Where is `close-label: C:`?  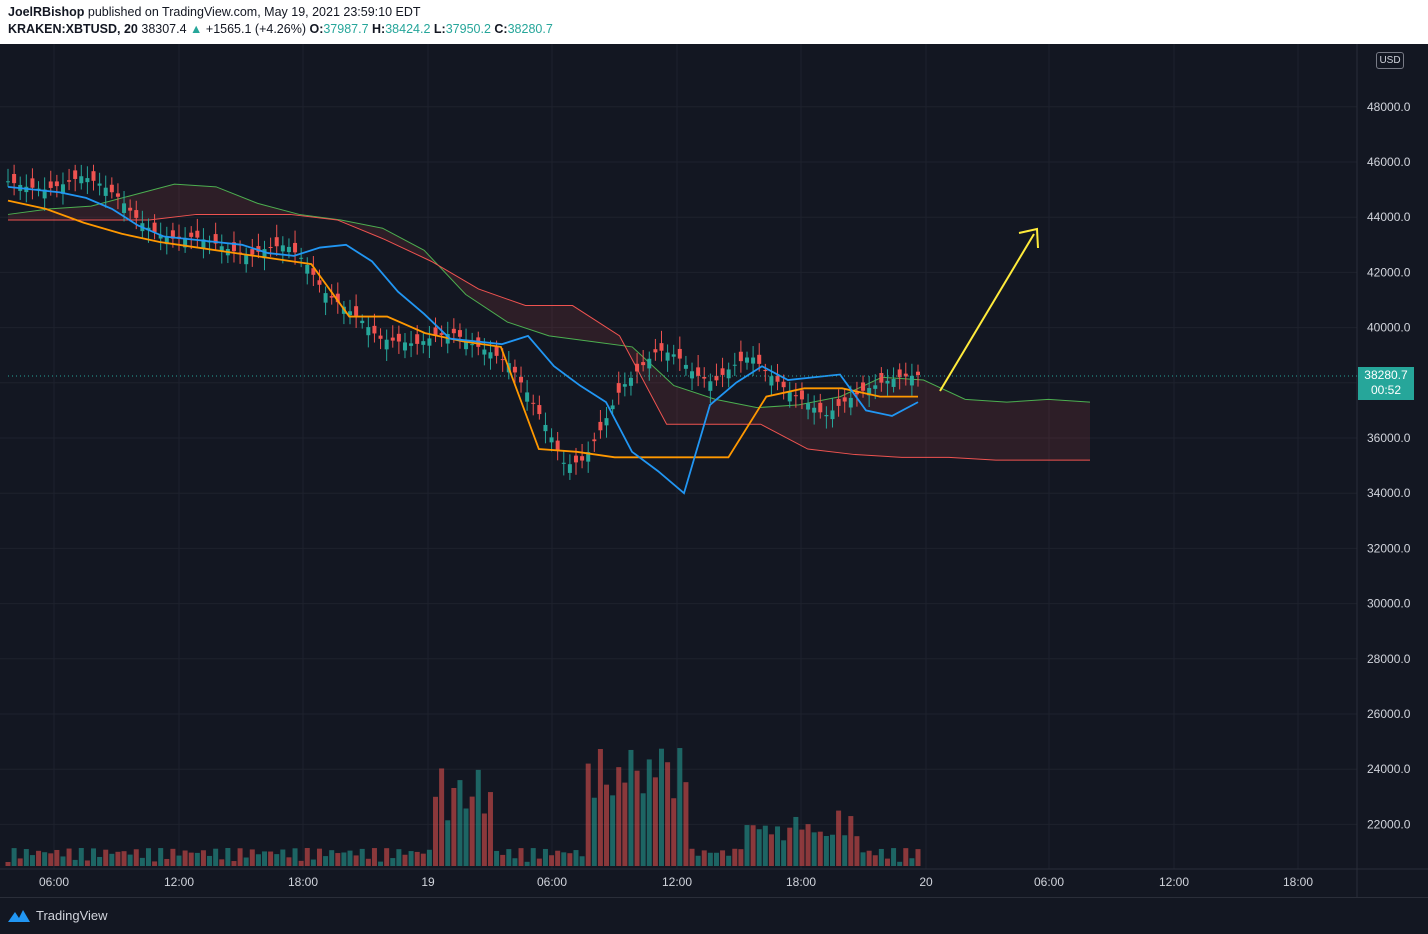 close-label: C: is located at coordinates (501, 29).